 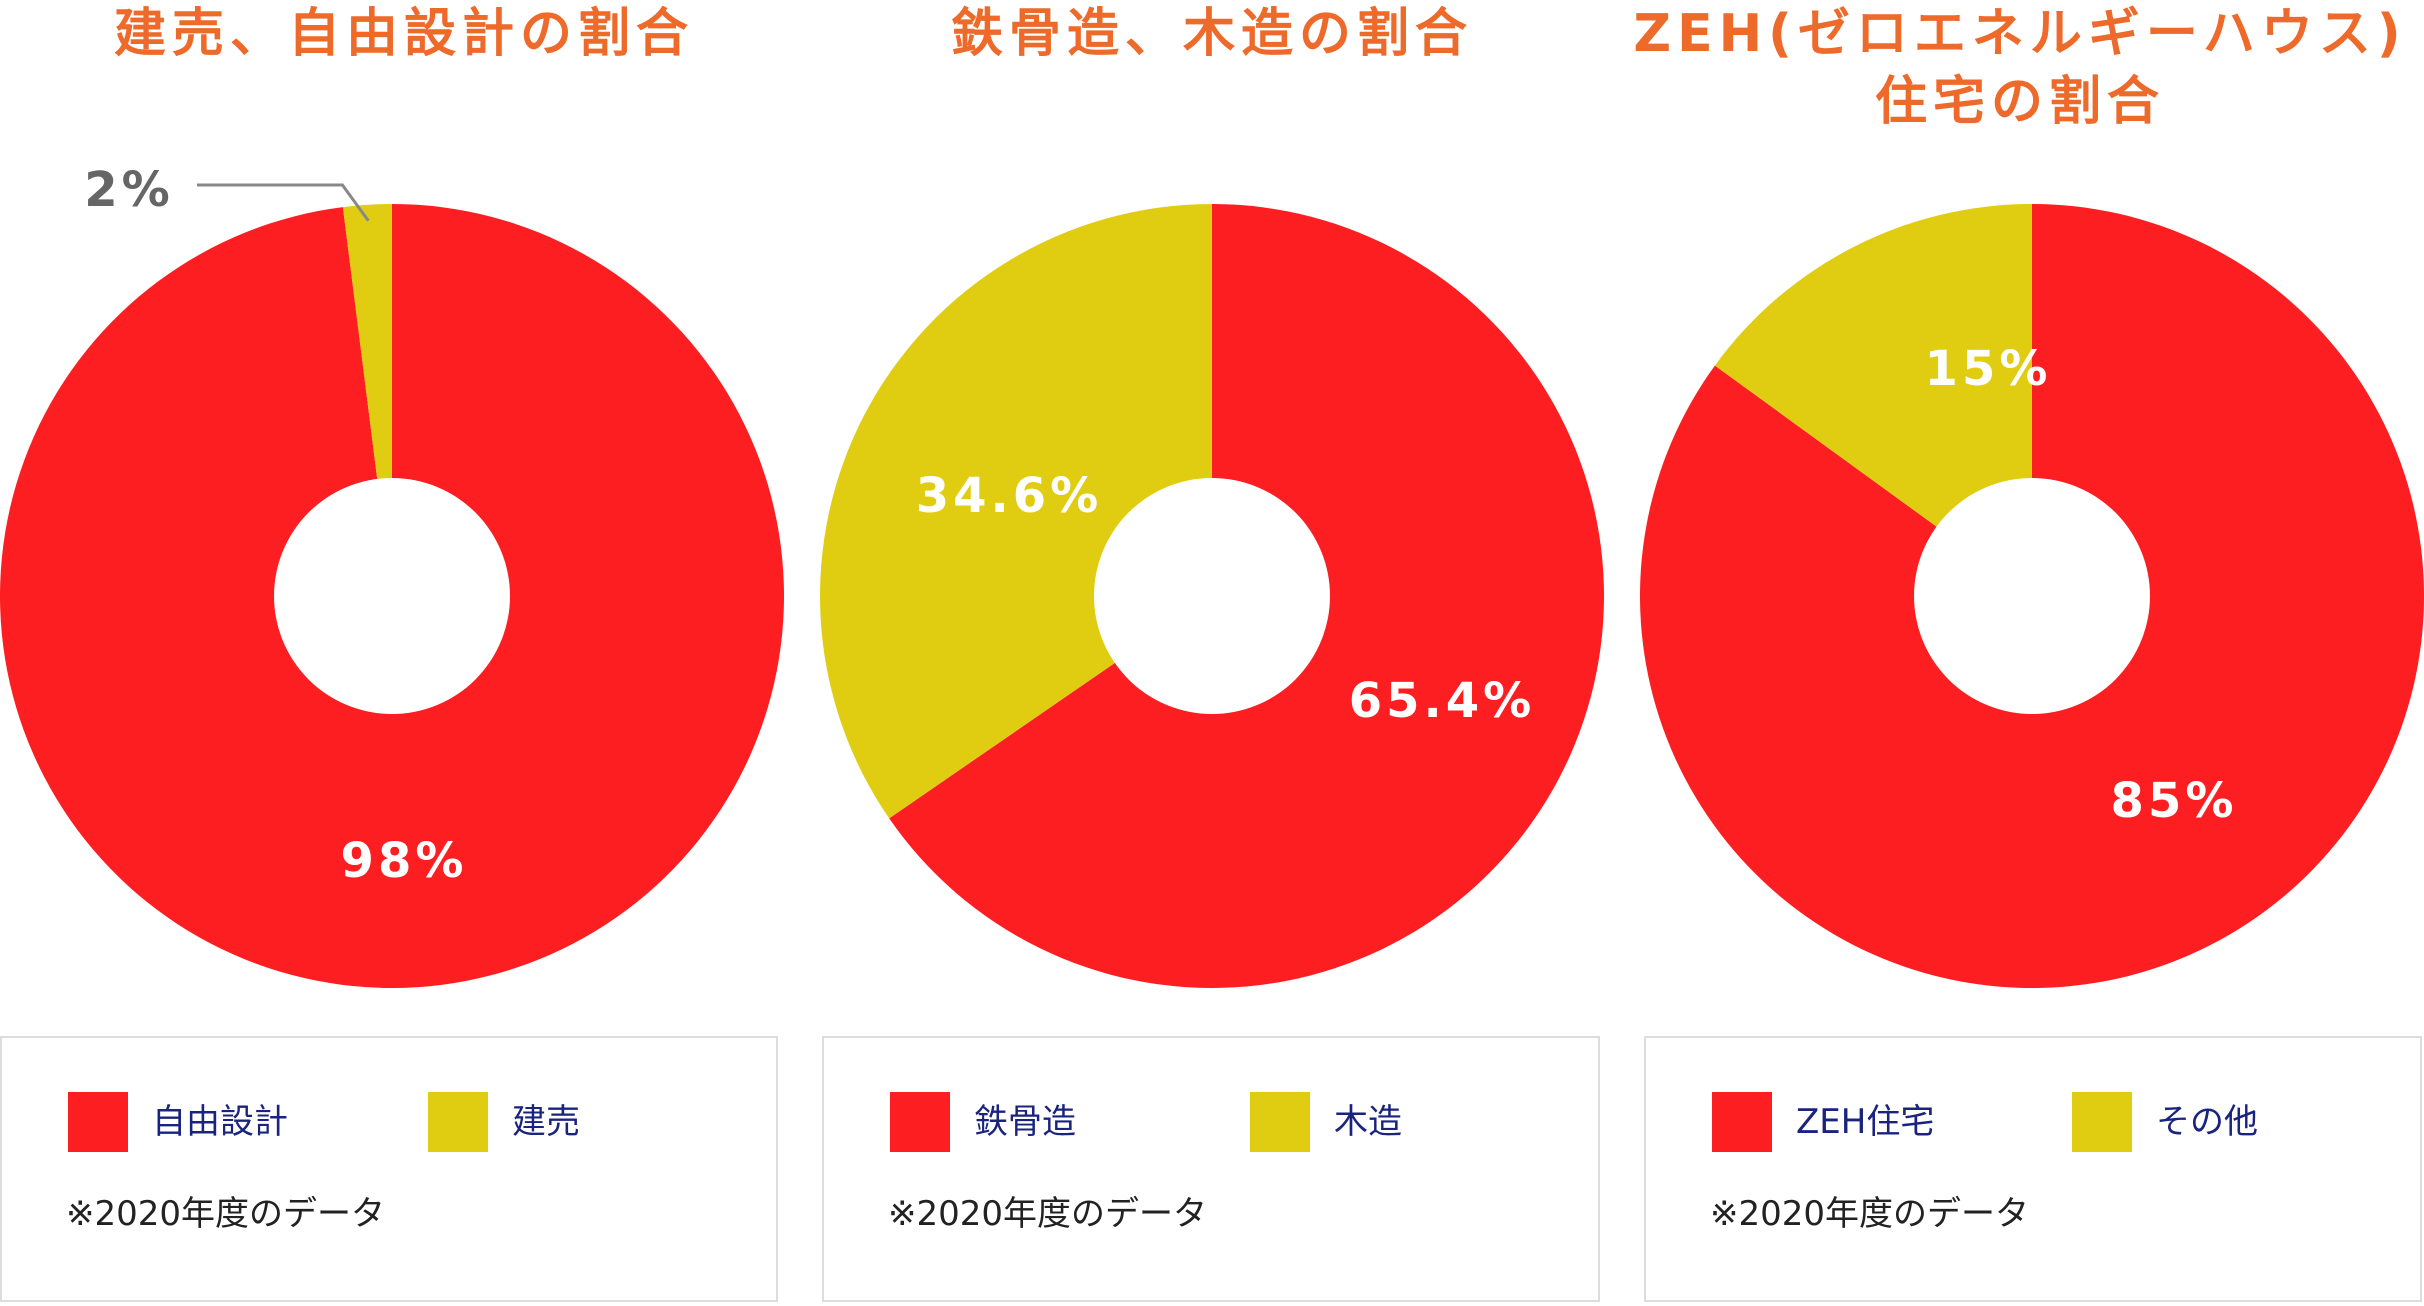 I want to click on data-label: 65.4%, so click(x=1442, y=701).